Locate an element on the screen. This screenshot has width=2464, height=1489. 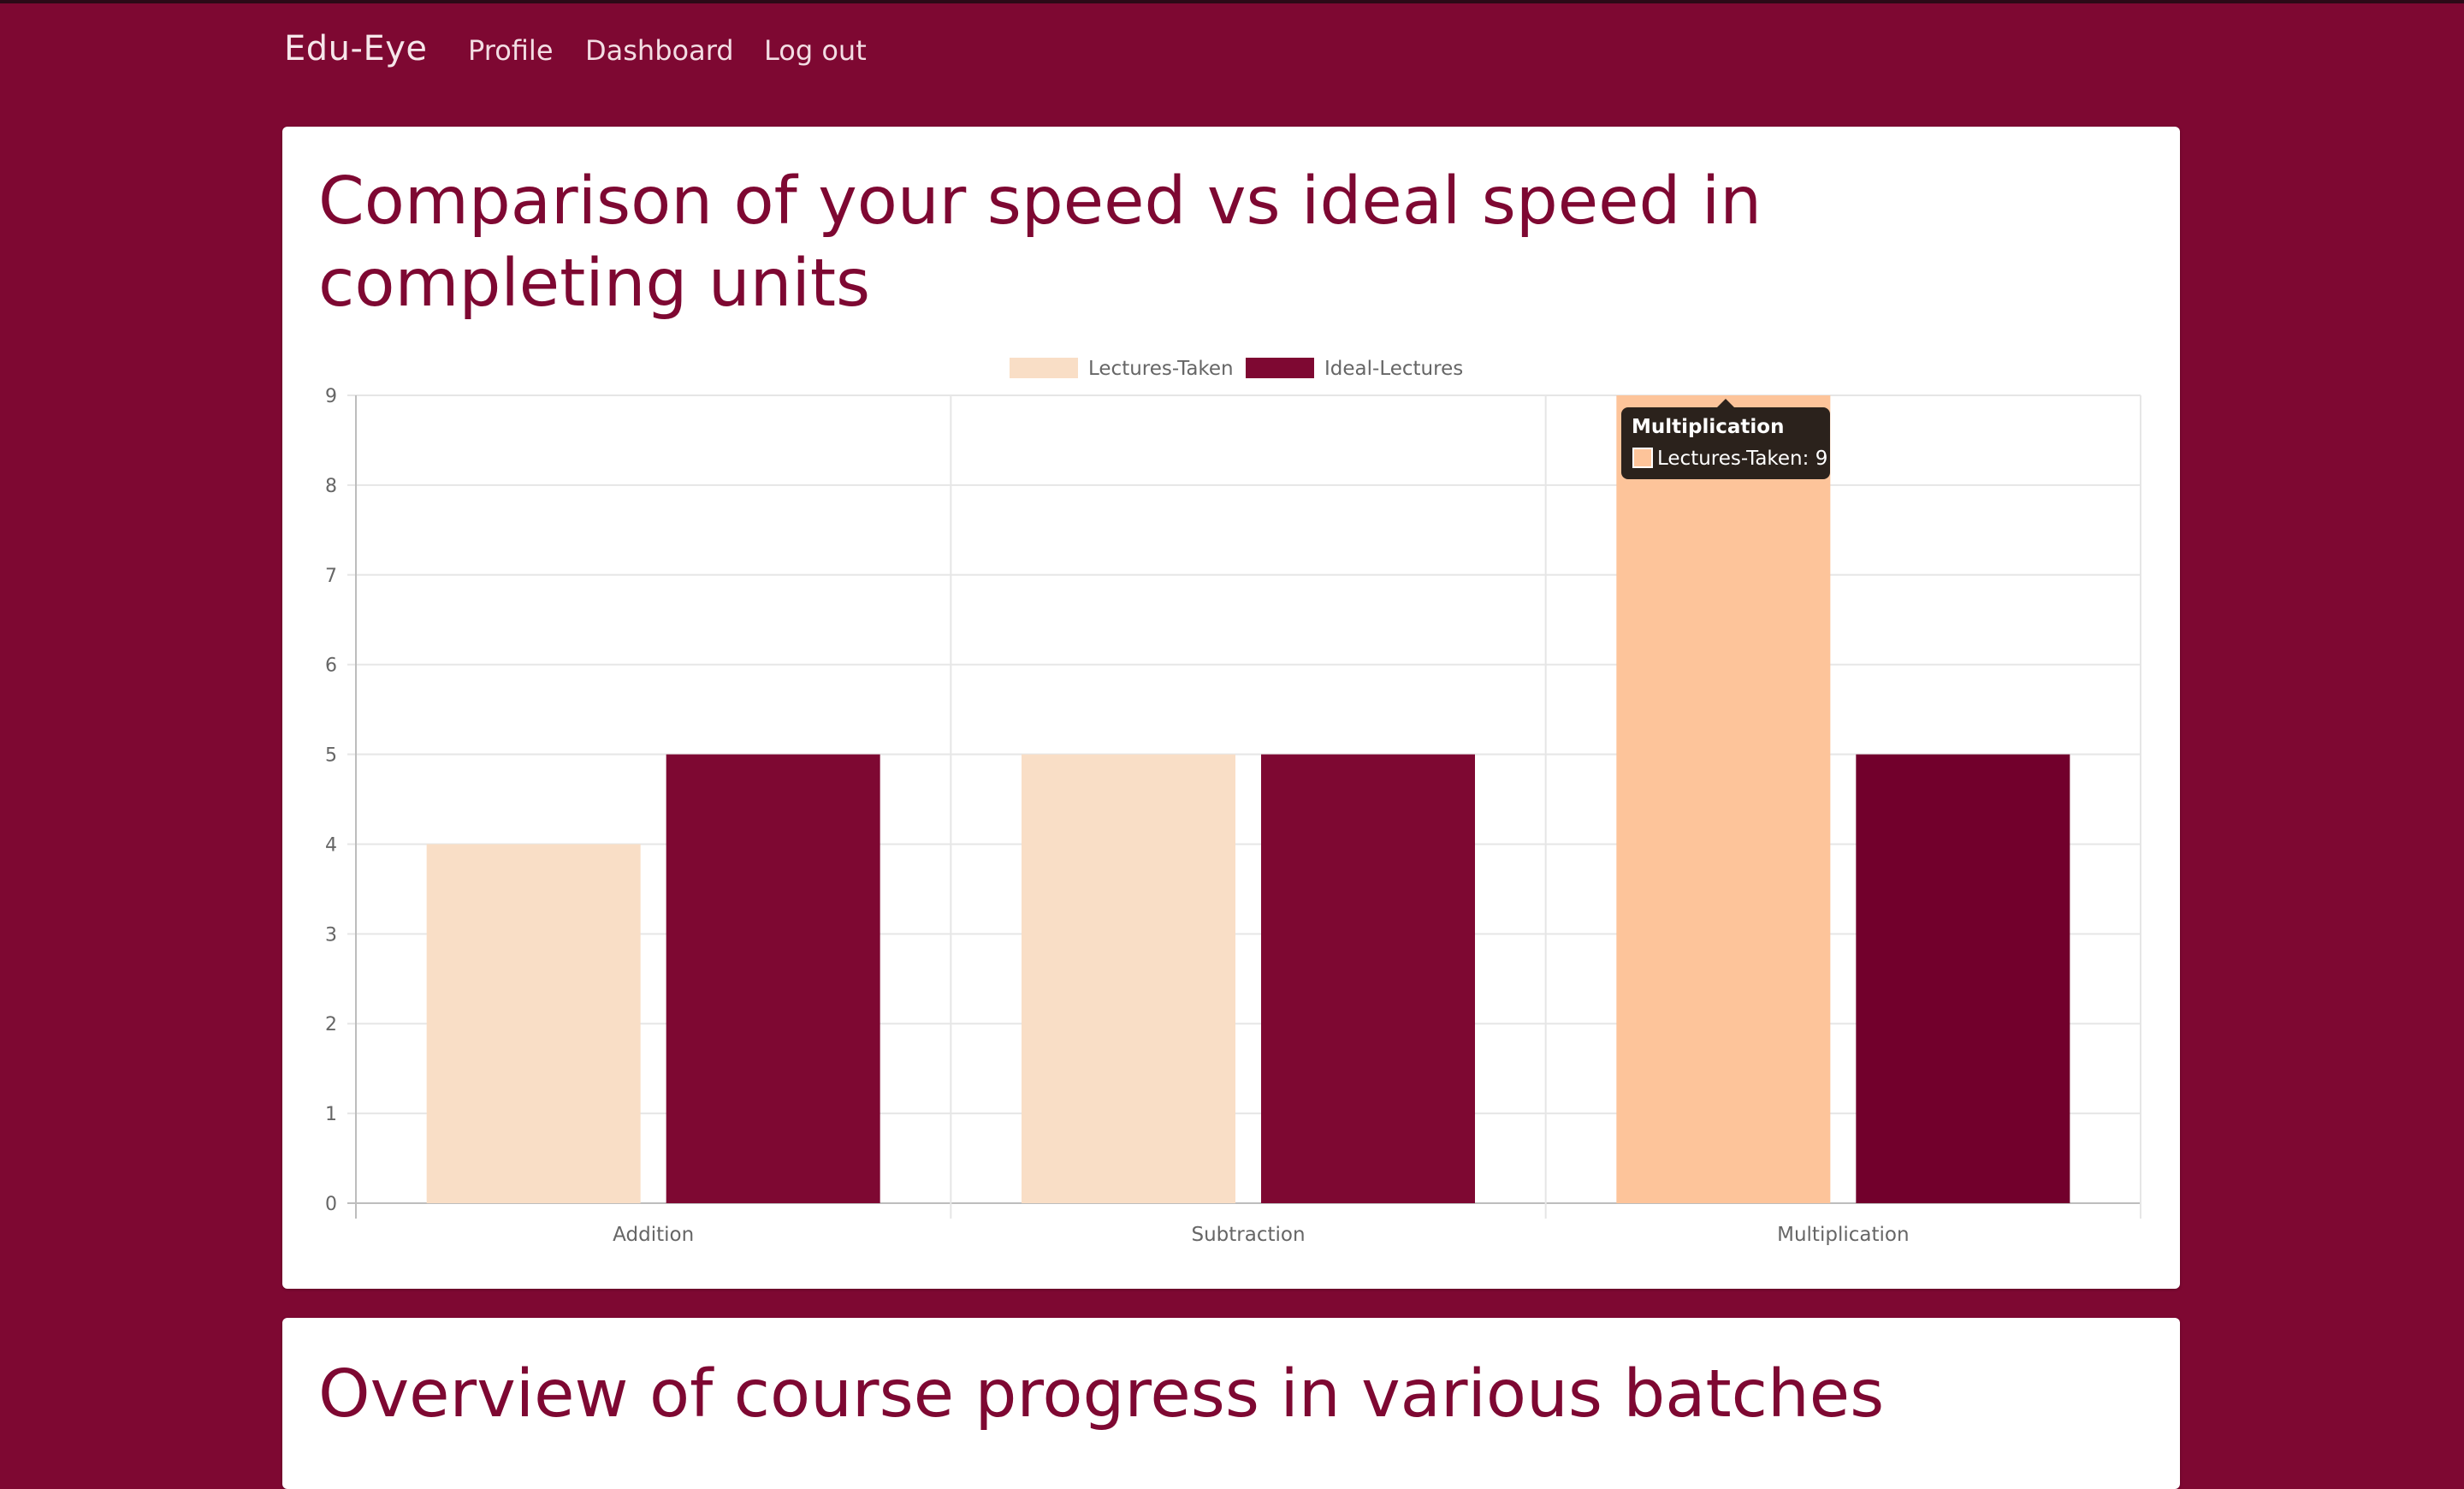
navbar: Edu-Eye Profile Dashboard Log out is located at coordinates (1232, 50).